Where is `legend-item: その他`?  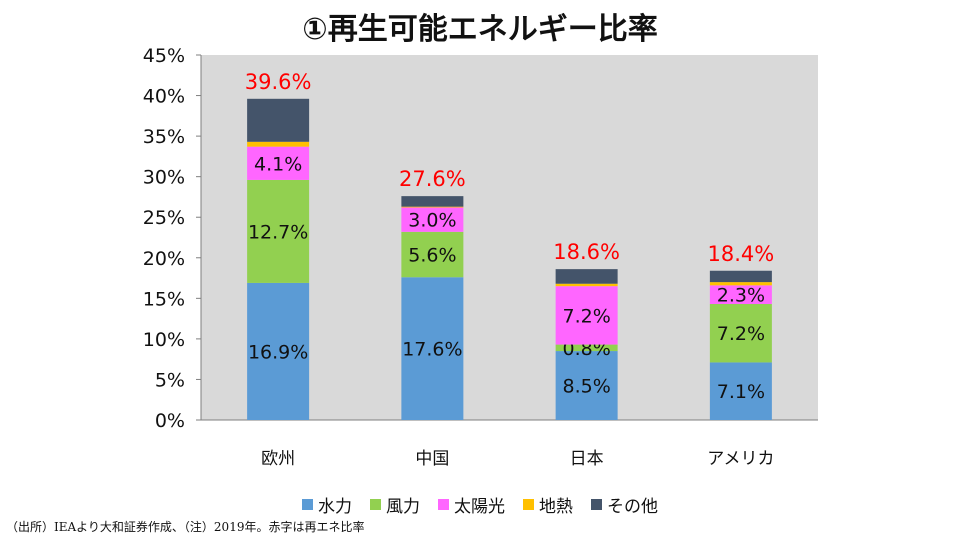 legend-item: その他 is located at coordinates (624, 504).